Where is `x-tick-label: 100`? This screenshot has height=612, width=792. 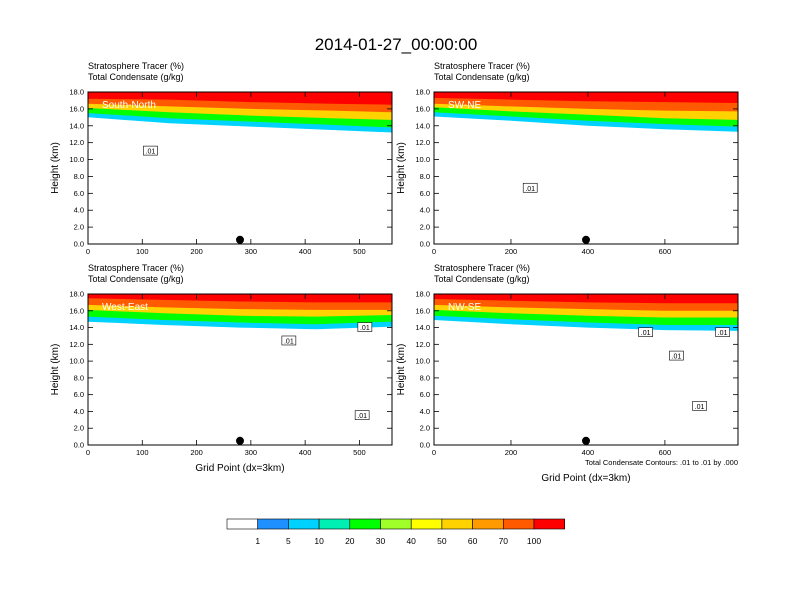
x-tick-label: 100 is located at coordinates (142, 251).